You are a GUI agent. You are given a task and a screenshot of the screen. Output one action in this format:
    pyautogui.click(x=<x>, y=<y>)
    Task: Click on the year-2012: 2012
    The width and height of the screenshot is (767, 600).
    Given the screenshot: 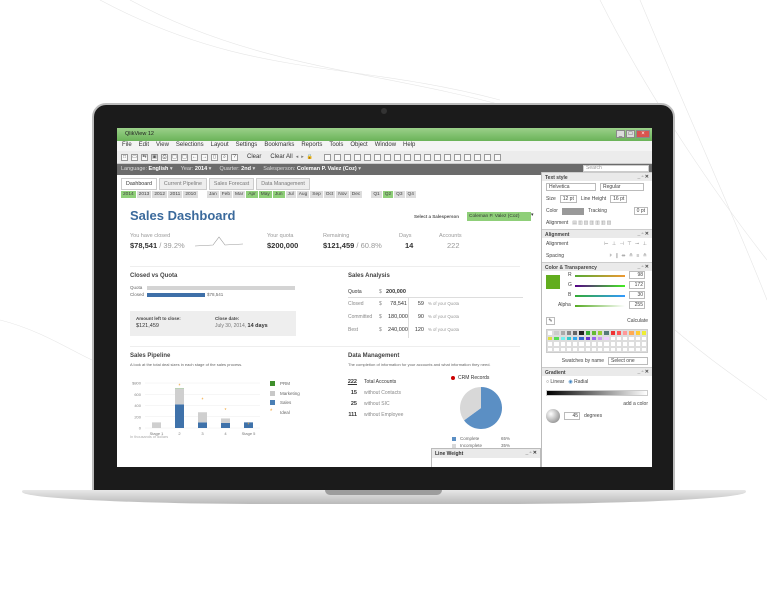 What is the action you would take?
    pyautogui.click(x=160, y=194)
    